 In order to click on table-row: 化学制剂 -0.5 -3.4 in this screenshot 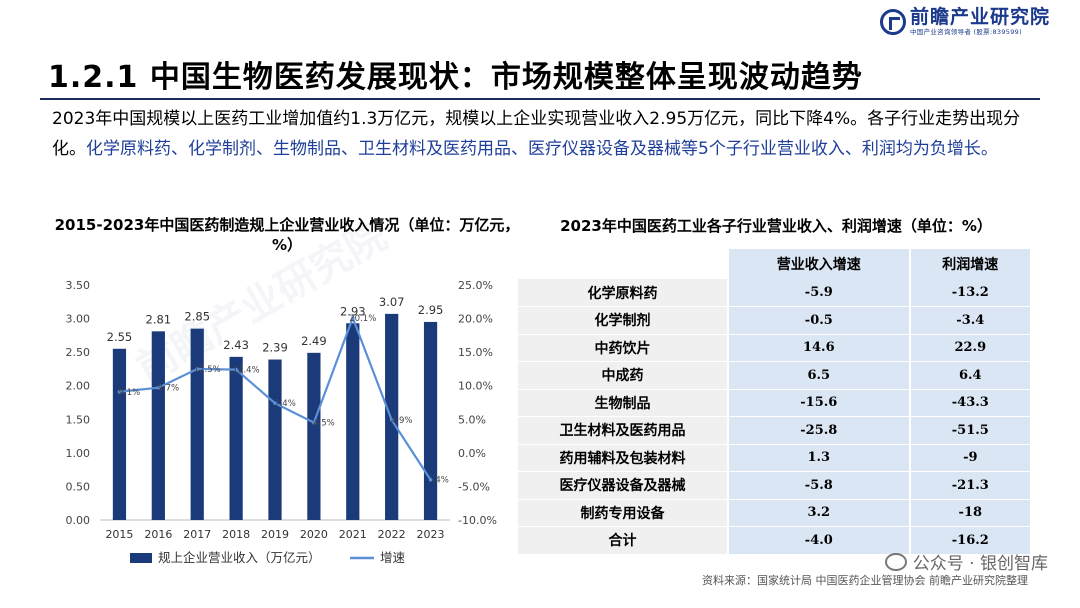, I will do `click(774, 320)`.